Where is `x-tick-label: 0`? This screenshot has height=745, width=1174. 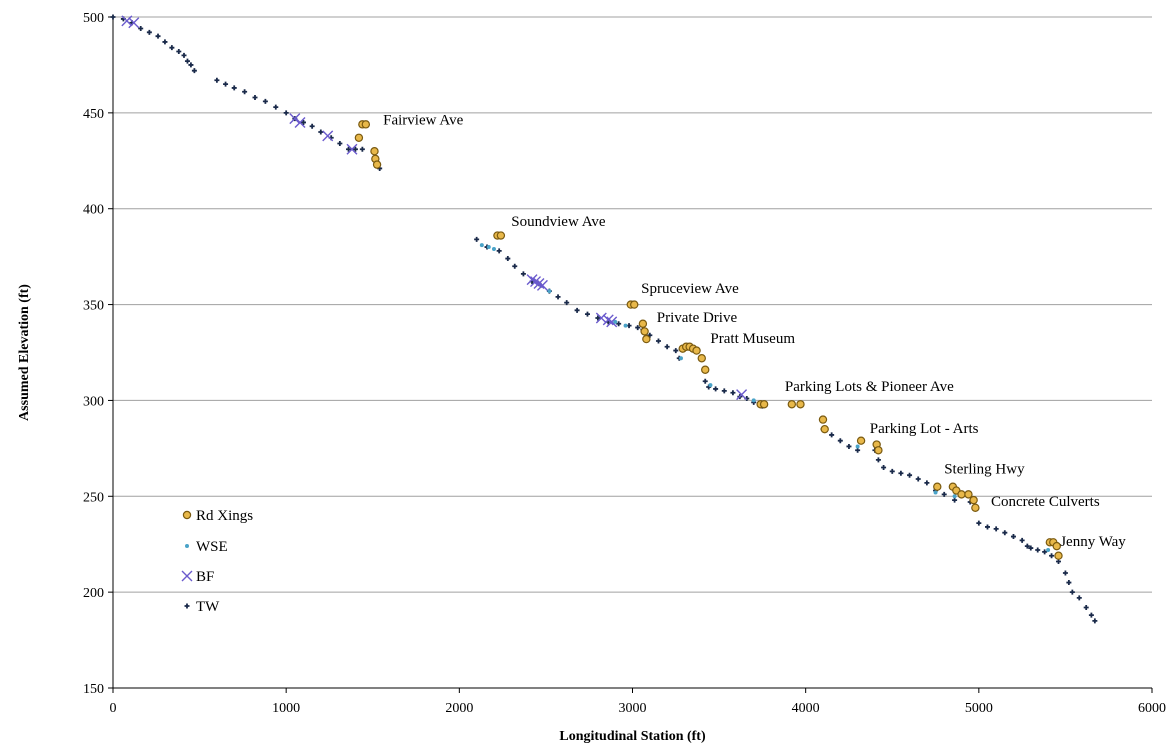 x-tick-label: 0 is located at coordinates (113, 708).